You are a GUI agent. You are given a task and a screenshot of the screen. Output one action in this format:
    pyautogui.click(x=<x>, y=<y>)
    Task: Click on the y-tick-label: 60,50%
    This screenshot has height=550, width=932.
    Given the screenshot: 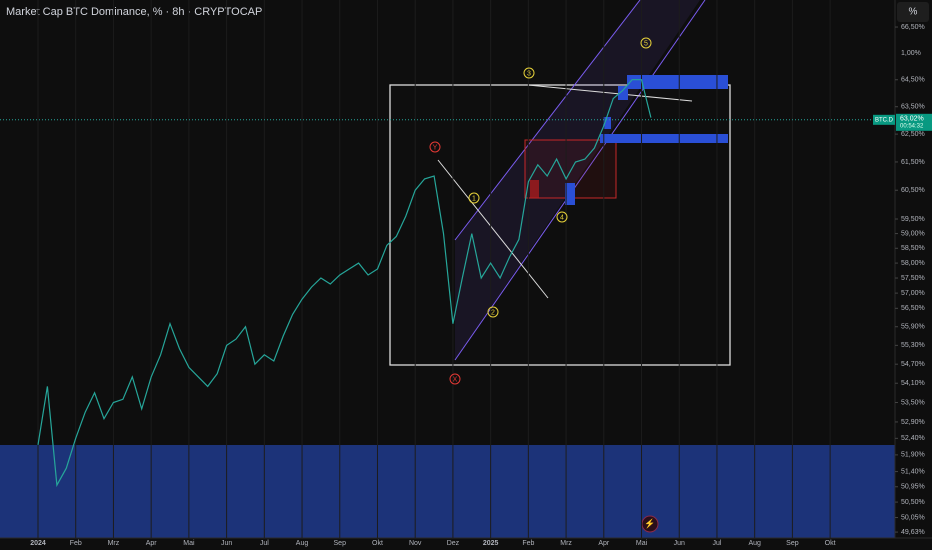 What is the action you would take?
    pyautogui.click(x=913, y=190)
    